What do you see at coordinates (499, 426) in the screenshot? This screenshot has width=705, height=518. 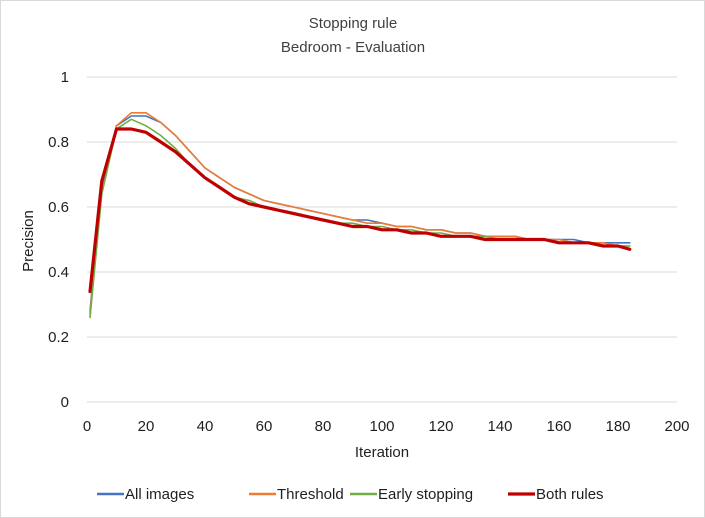 I see `x-tick-label: 140` at bounding box center [499, 426].